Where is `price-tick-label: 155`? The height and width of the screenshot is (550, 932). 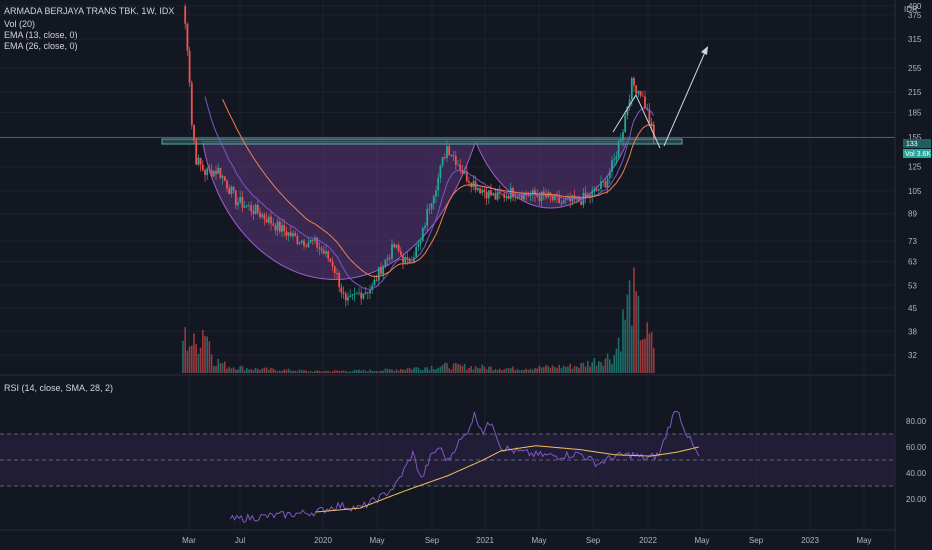 price-tick-label: 155 is located at coordinates (915, 137).